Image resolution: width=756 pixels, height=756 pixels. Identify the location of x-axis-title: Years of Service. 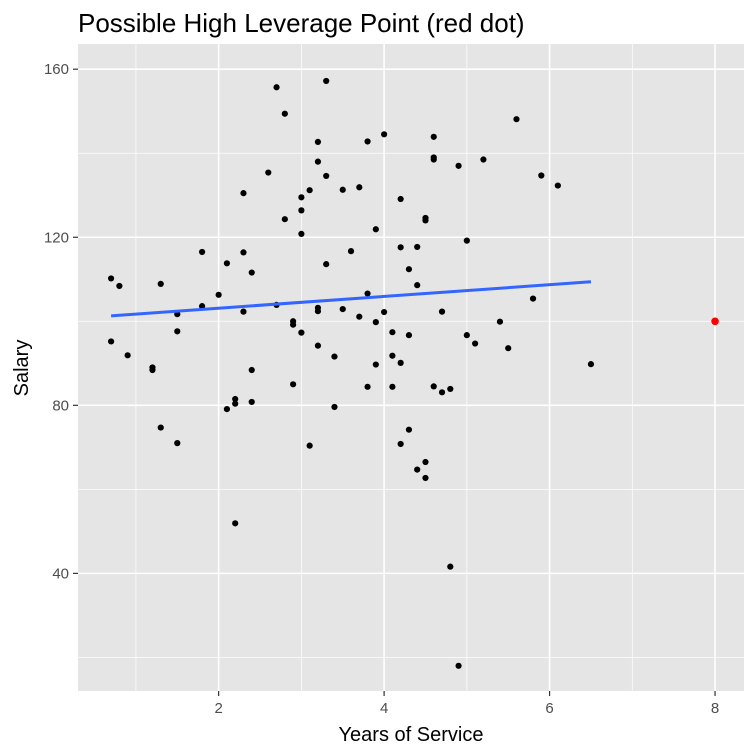
(411, 735).